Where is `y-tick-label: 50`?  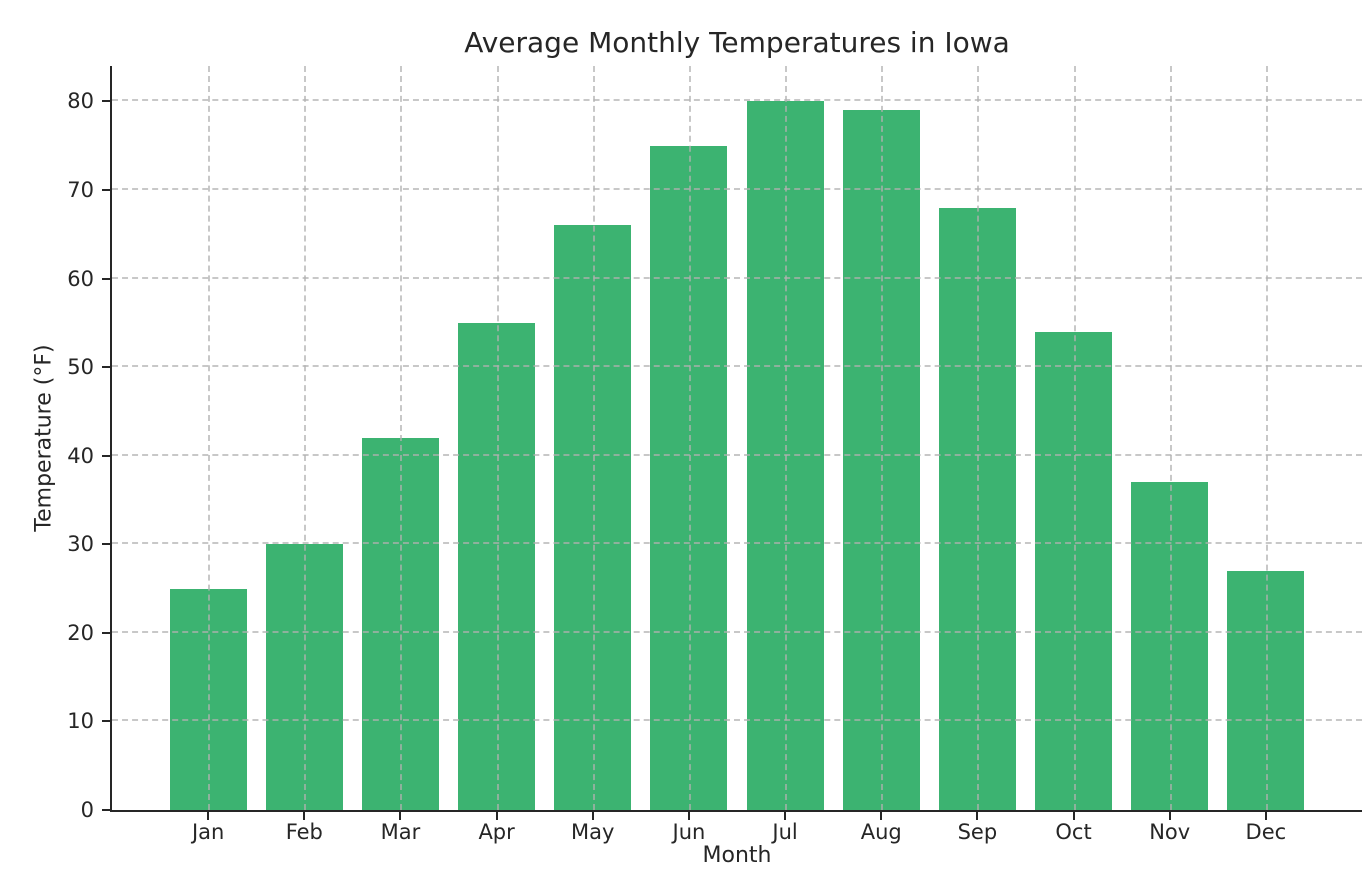
y-tick-label: 50 is located at coordinates (80, 367).